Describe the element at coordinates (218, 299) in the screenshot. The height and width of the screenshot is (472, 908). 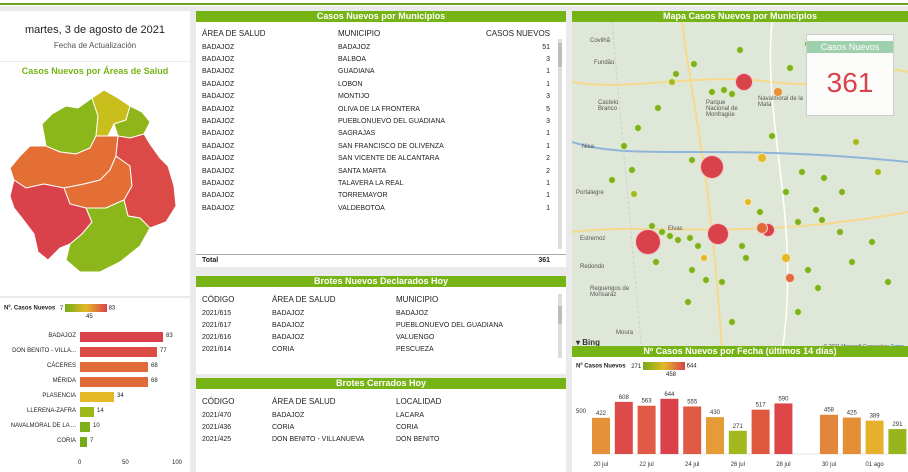
I see `bn-col-codigo: CÓDIGO` at that location.